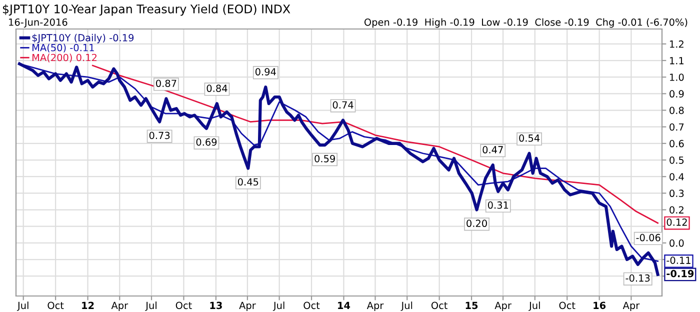 The width and height of the screenshot is (700, 312). Describe the element at coordinates (677, 210) in the screenshot. I see `y-tick-label: 0.2` at that location.